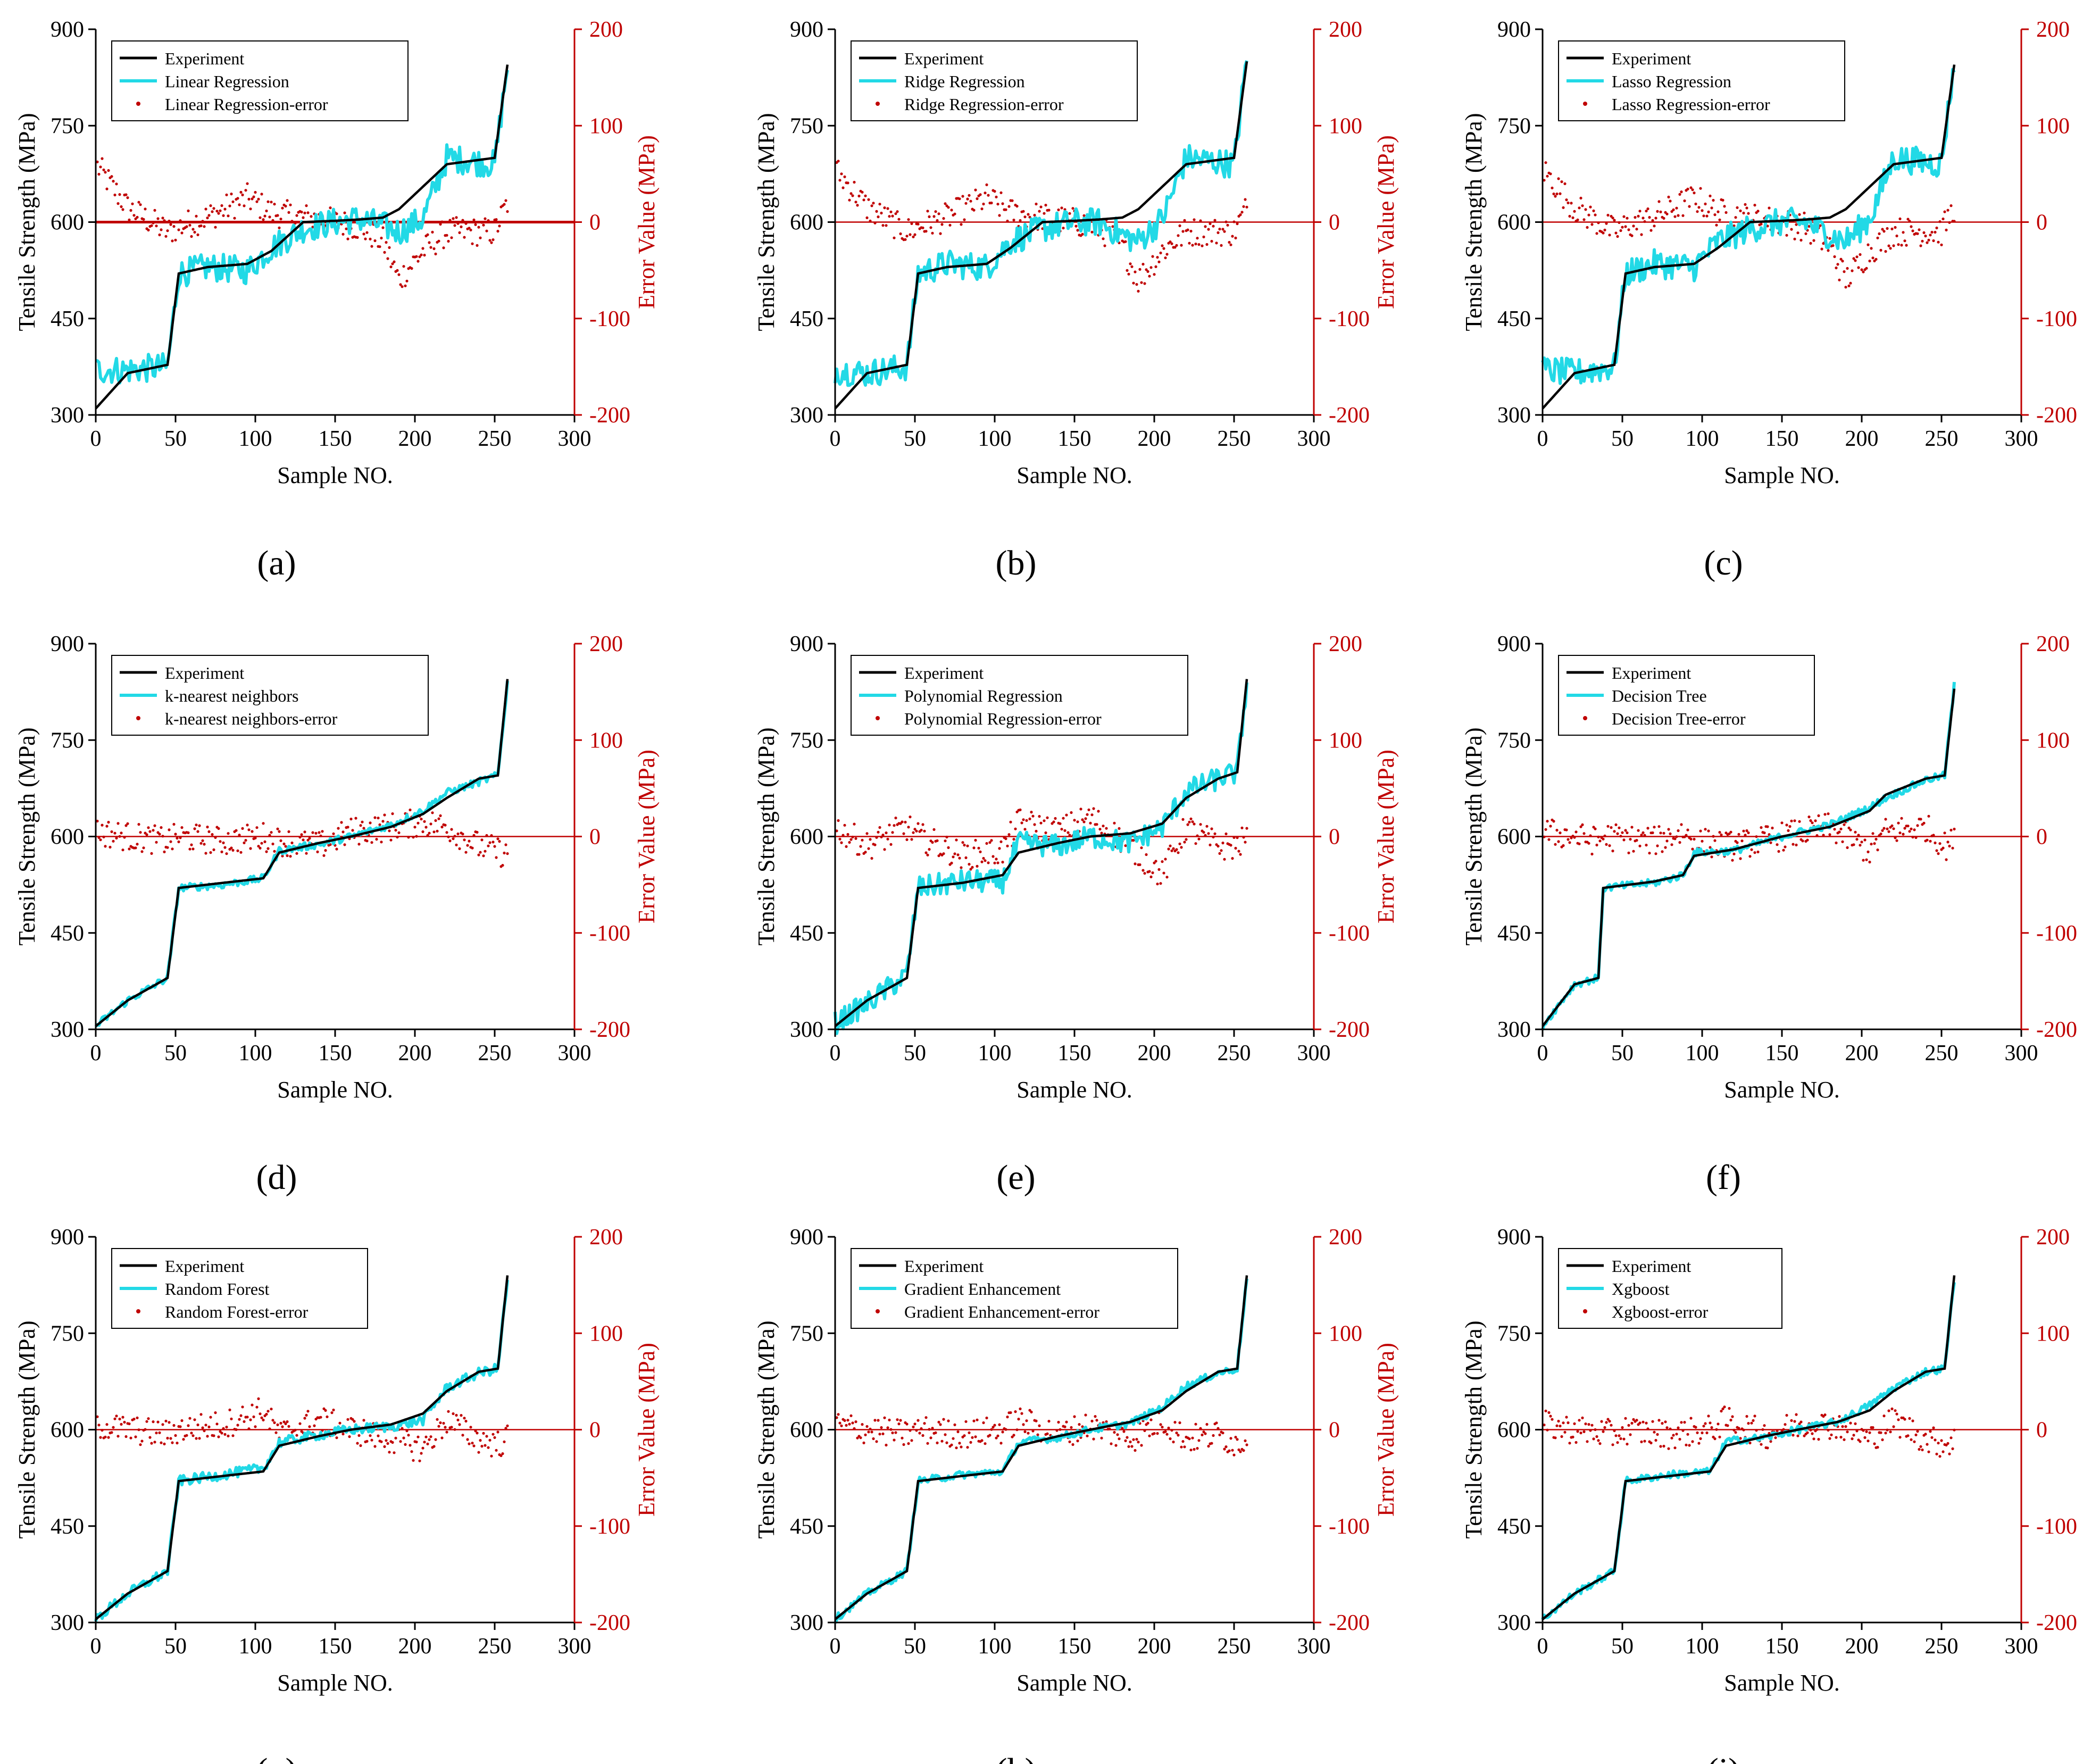  I want to click on x-tick-label: 150, so click(1782, 439).